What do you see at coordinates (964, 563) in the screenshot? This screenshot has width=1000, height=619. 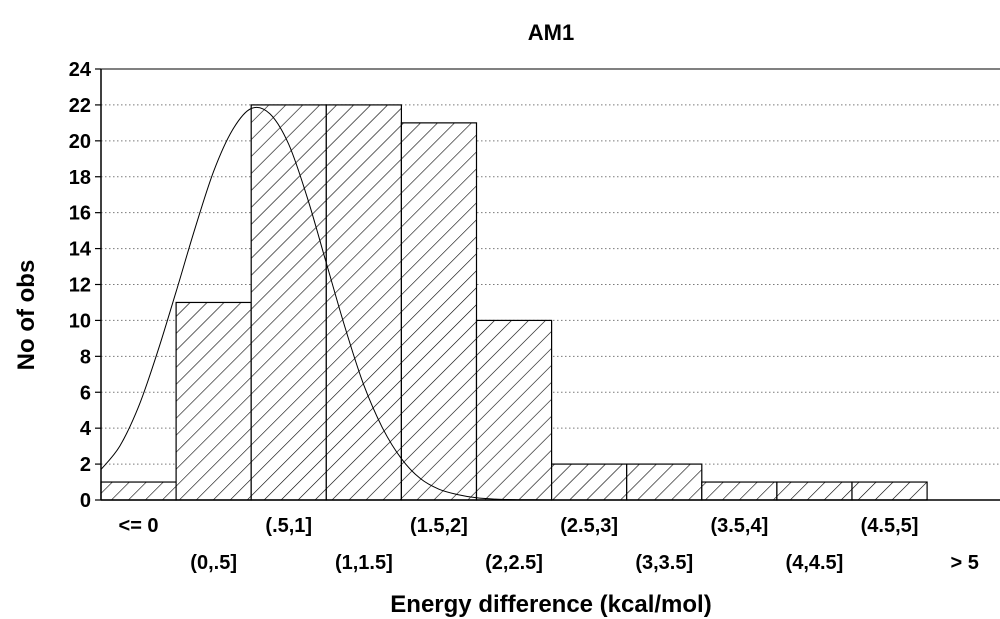 I see `x-category-label: > 5` at bounding box center [964, 563].